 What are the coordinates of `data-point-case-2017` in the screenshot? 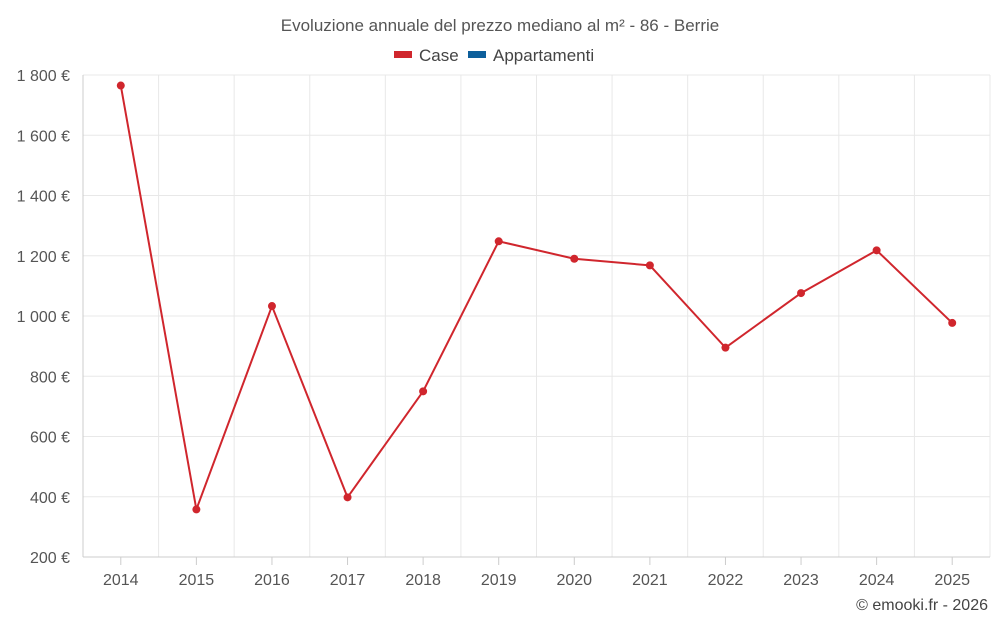 It's located at (347, 497).